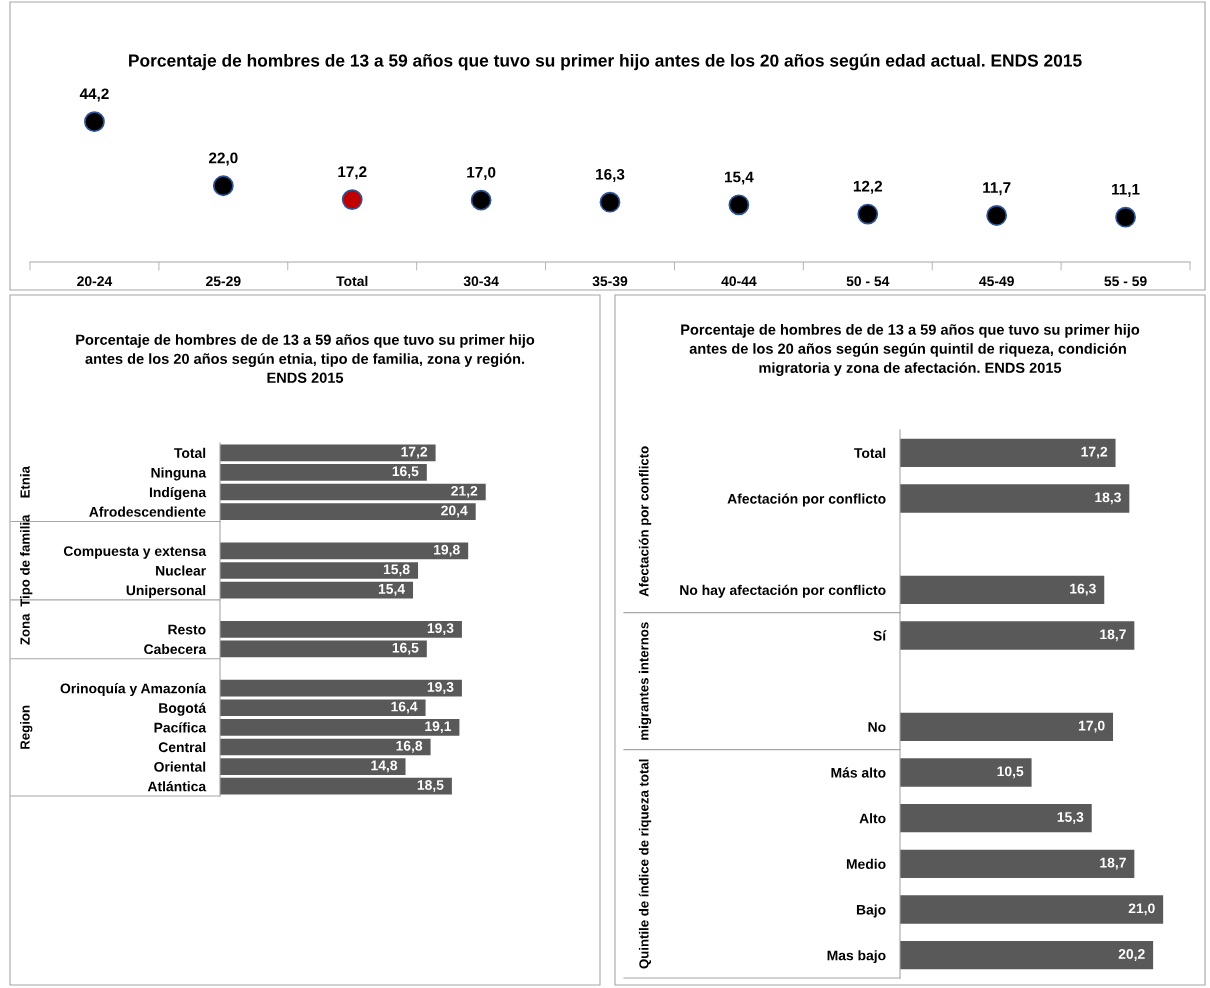  Describe the element at coordinates (182, 747) in the screenshot. I see `y-tick-label: Central` at that location.